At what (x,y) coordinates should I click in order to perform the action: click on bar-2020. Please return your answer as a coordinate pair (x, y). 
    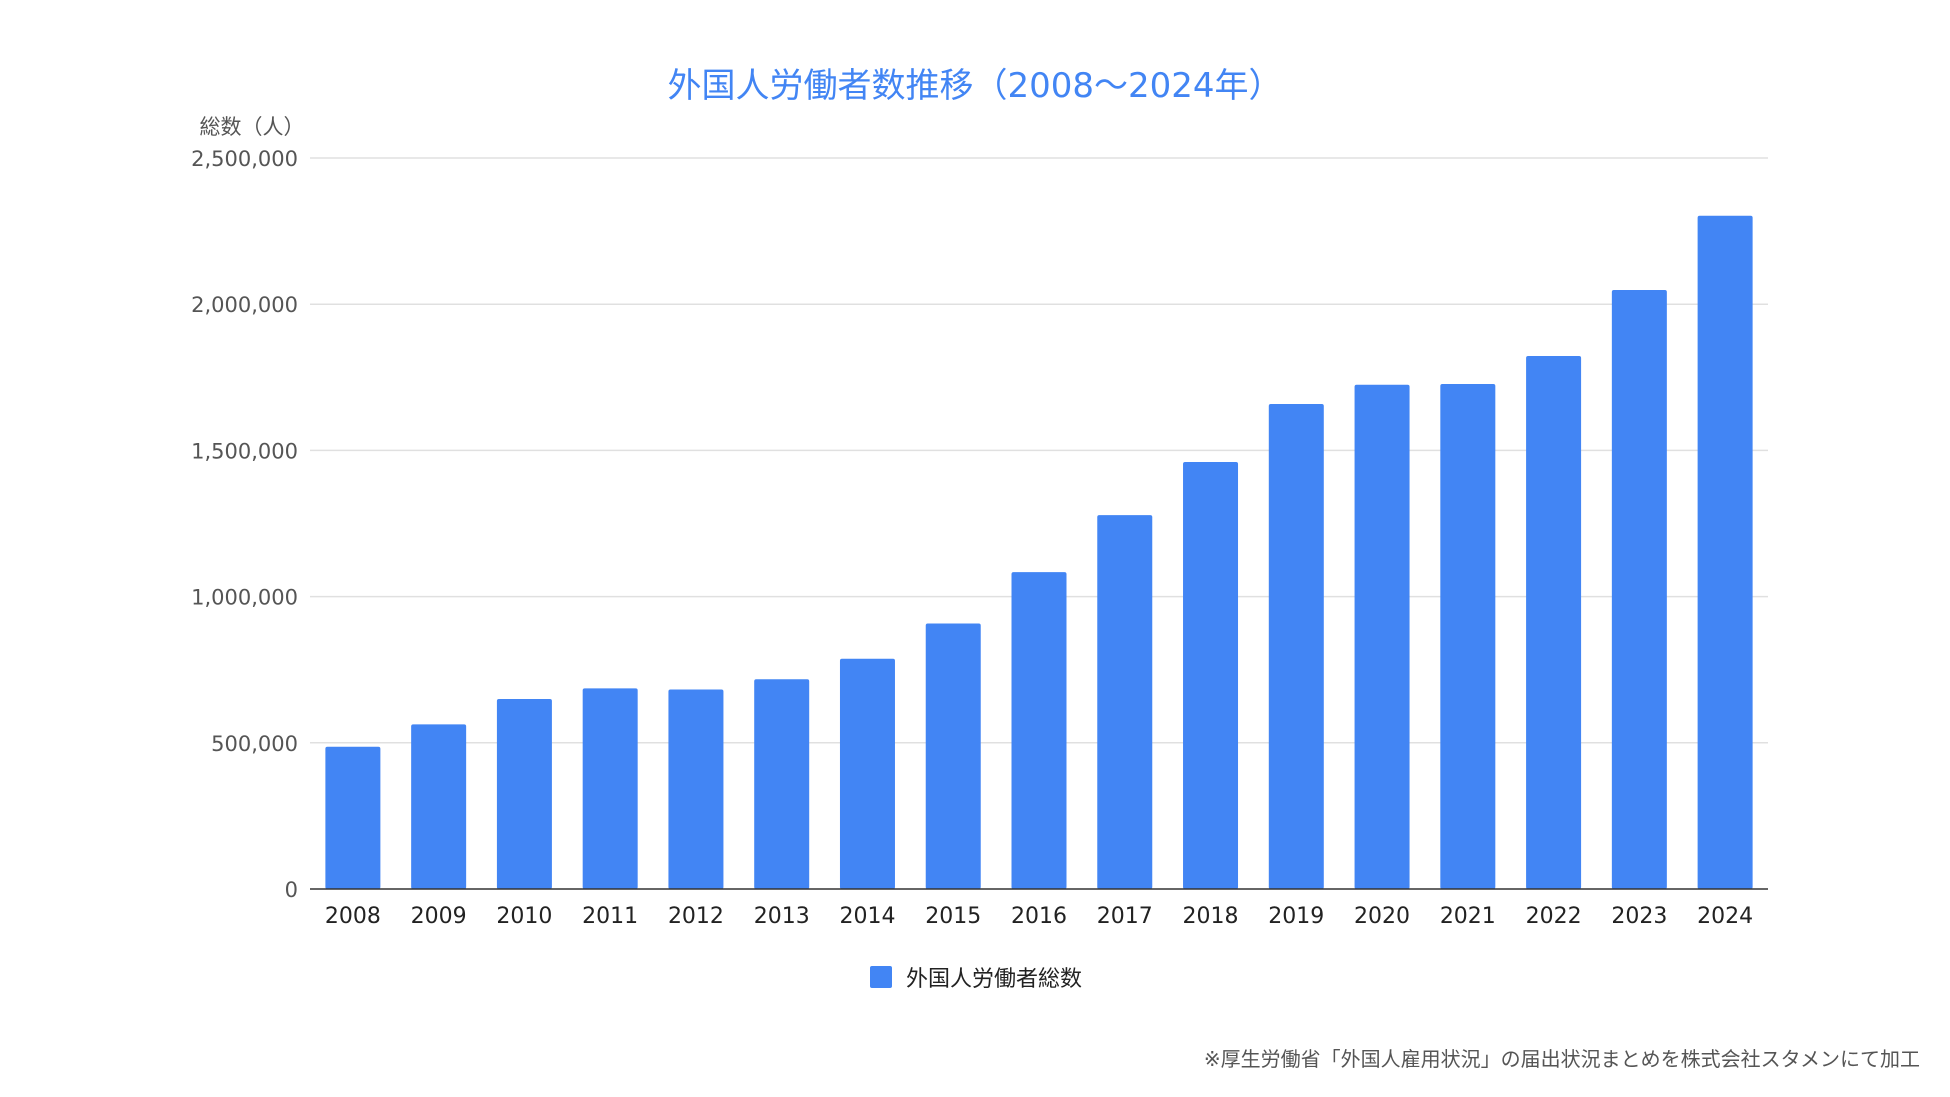
    Looking at the image, I should click on (1382, 636).